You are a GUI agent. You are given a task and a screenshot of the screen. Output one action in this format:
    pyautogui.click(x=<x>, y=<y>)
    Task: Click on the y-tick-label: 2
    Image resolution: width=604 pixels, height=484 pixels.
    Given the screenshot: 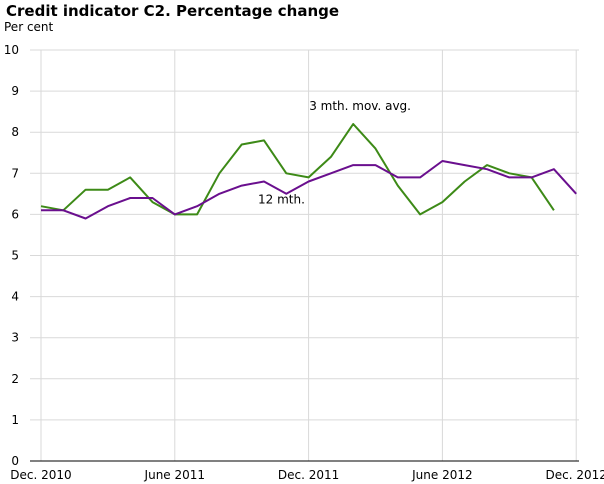 What is the action you would take?
    pyautogui.click(x=15, y=379)
    